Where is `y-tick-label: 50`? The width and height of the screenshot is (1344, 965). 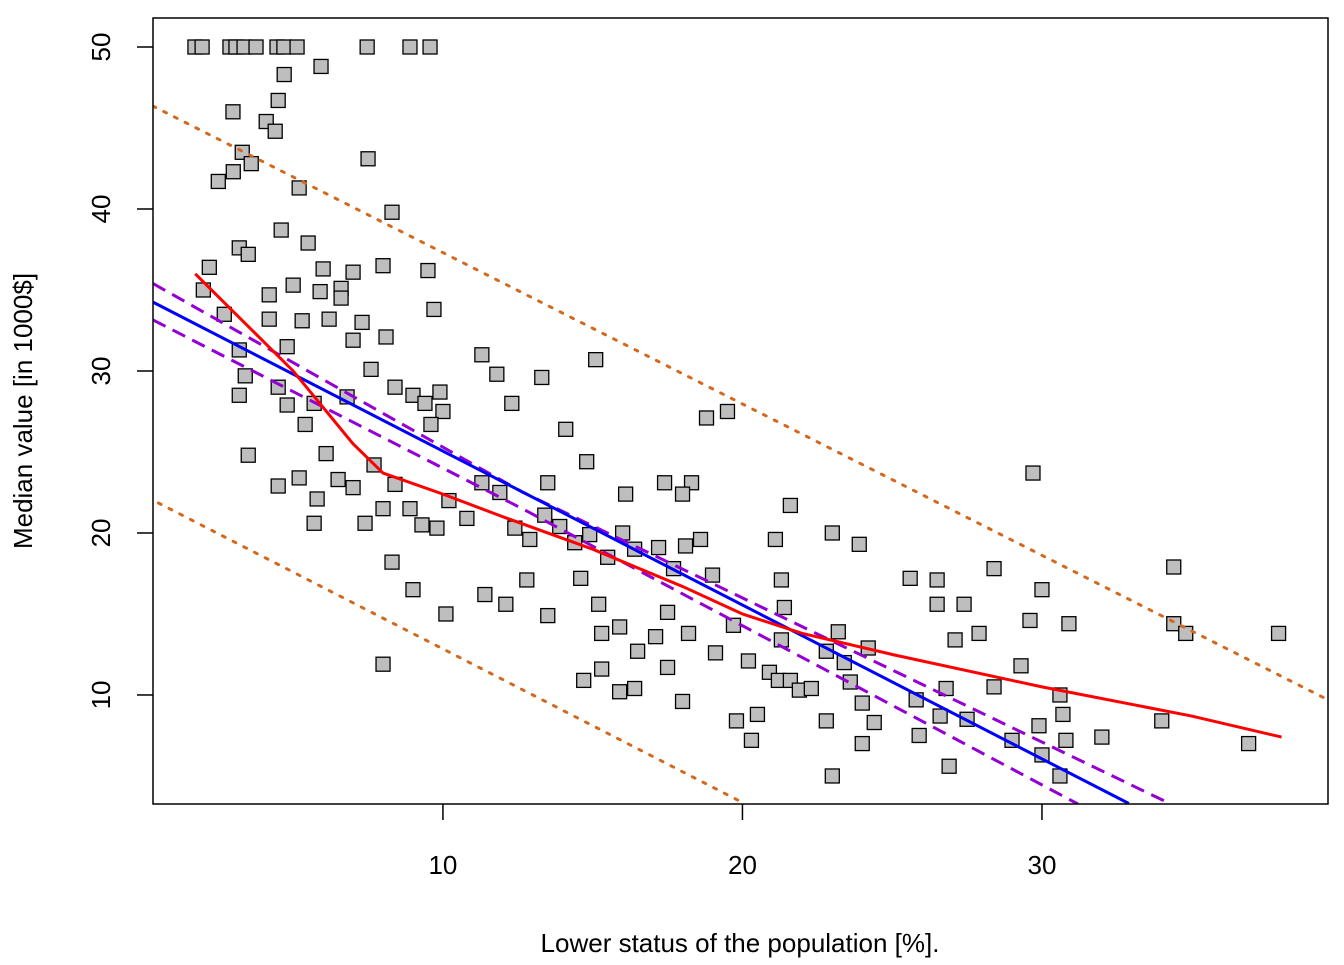
y-tick-label: 50 is located at coordinates (101, 47).